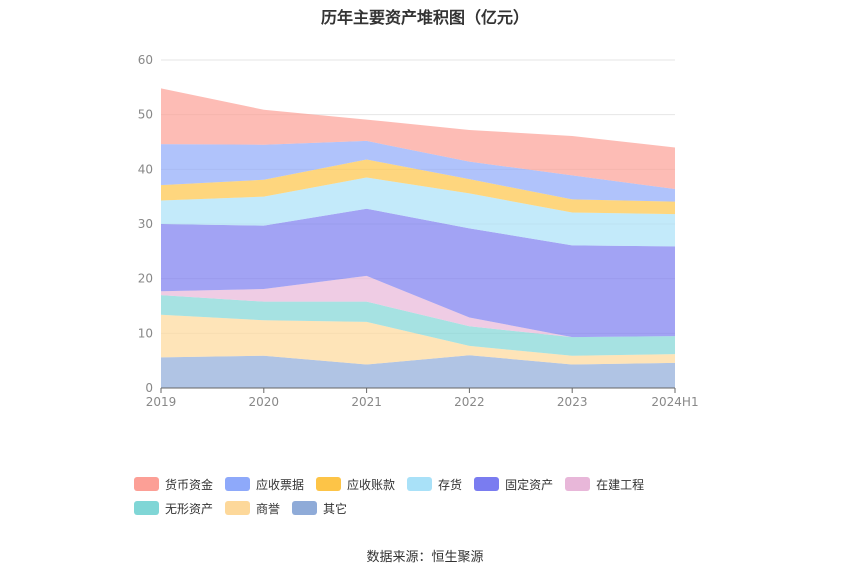 The image size is (850, 575). Describe the element at coordinates (319, 508) in the screenshot. I see `legend-item: 其它` at that location.